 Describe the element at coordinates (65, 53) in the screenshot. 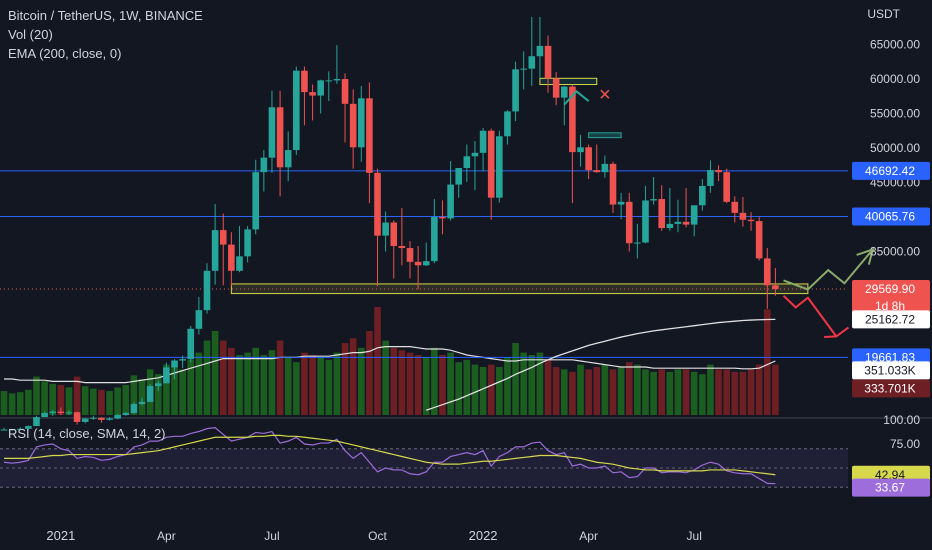

I see `ema-legend: EMA (200, close, 0)` at that location.